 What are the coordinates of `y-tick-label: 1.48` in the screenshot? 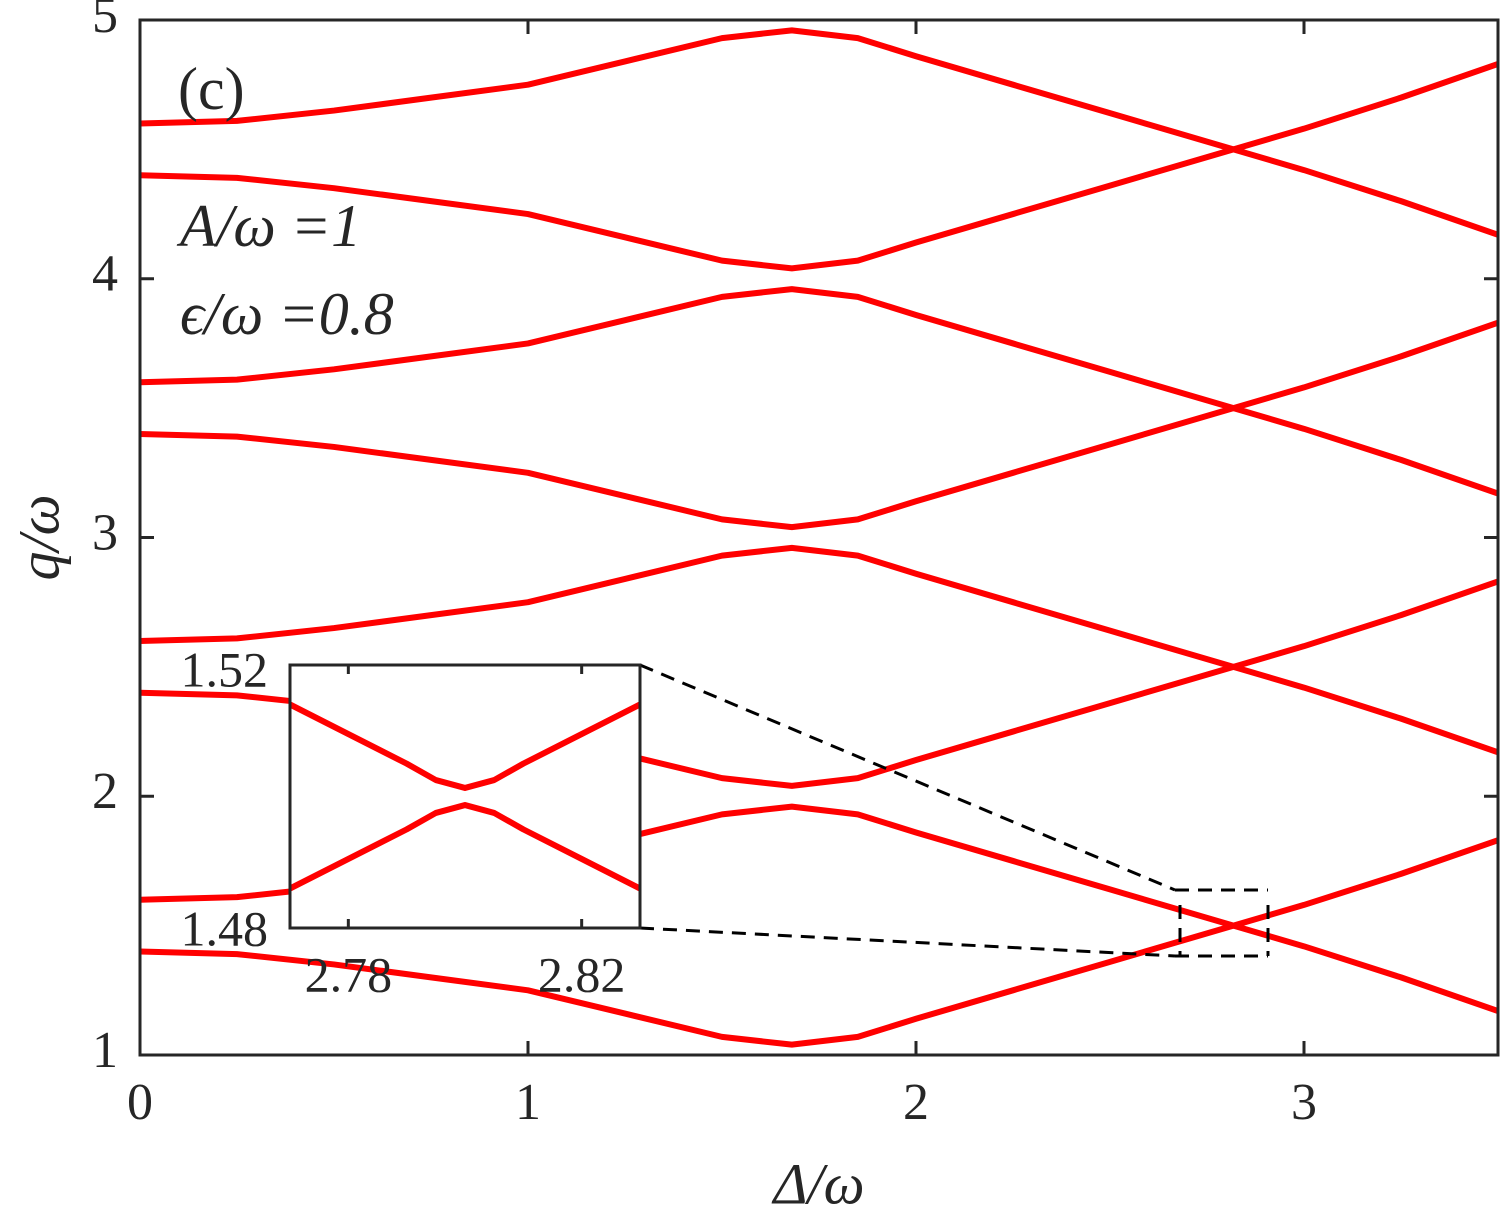 It's located at (225, 928).